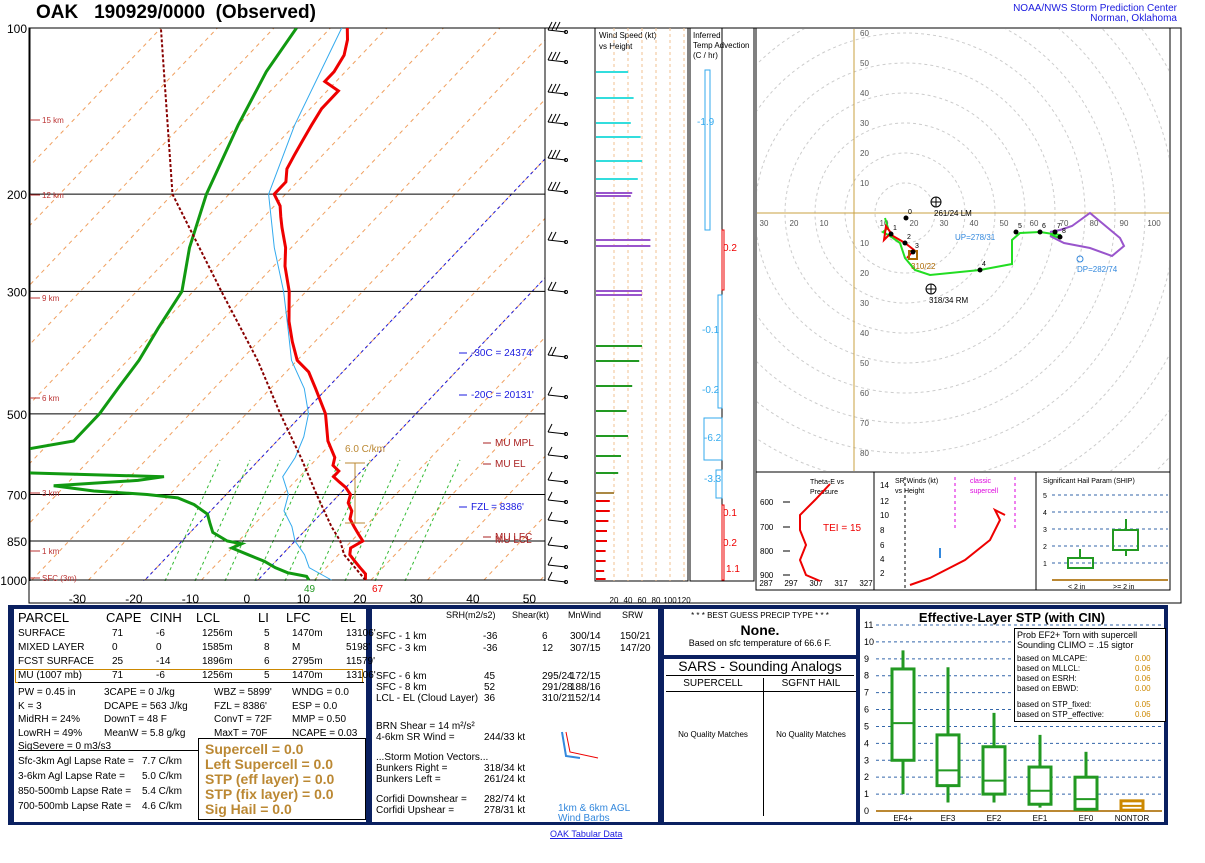  Describe the element at coordinates (984, 264) in the screenshot. I see `hodo-point-label: 4` at that location.